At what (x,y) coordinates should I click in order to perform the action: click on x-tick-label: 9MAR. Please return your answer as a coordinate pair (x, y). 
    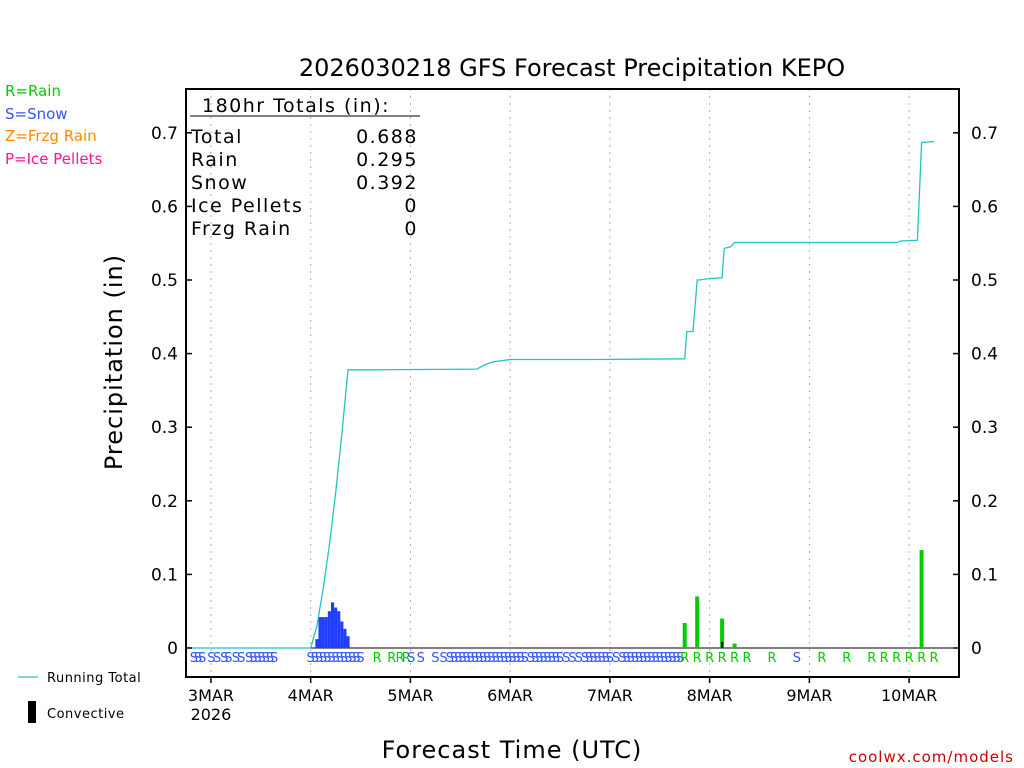
    Looking at the image, I should click on (809, 695).